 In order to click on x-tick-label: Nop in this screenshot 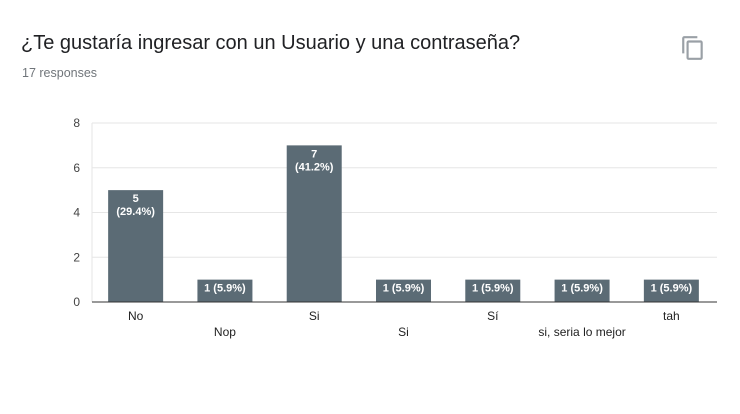, I will do `click(225, 332)`.